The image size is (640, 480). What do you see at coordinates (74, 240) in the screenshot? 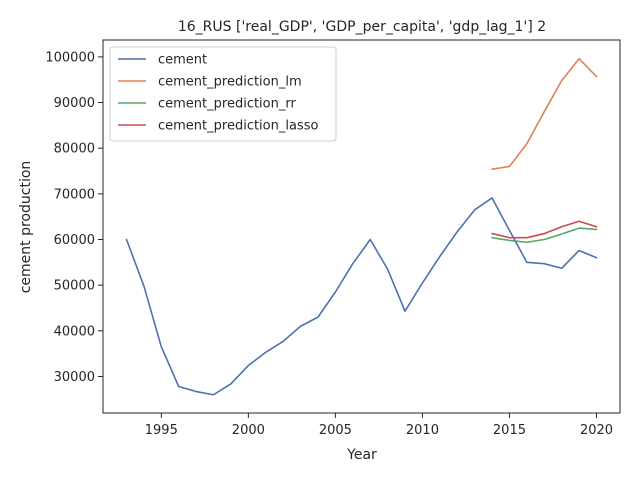
I see `y-tick-label: 60000` at bounding box center [74, 240].